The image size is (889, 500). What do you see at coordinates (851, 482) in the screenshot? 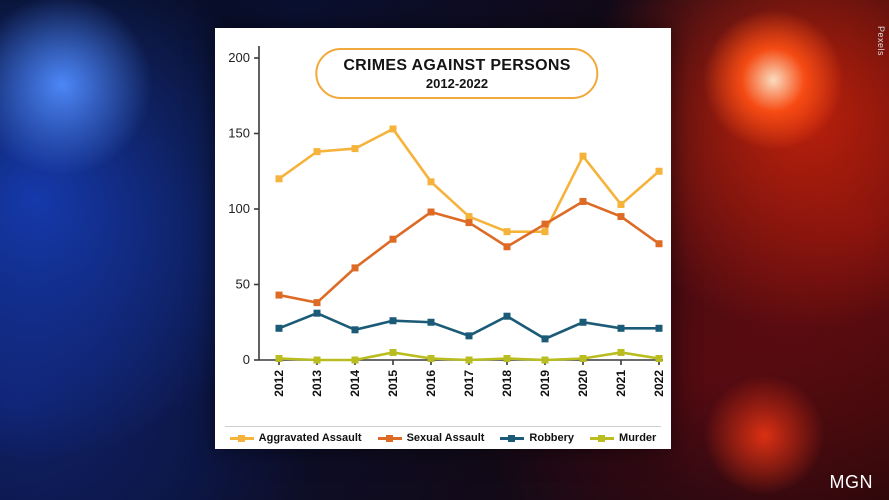
I see `source-credit: MGN` at bounding box center [851, 482].